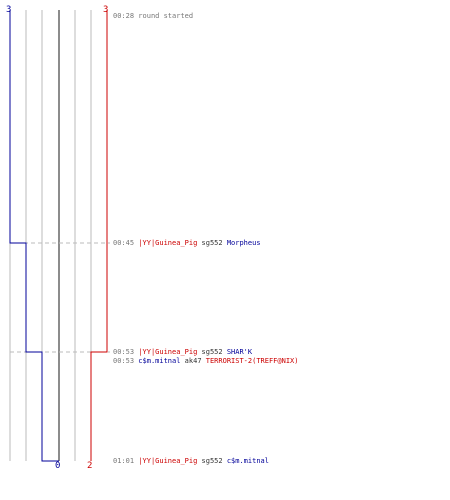 The image size is (450, 500). I want to click on event-time: 00:28, so click(124, 16).